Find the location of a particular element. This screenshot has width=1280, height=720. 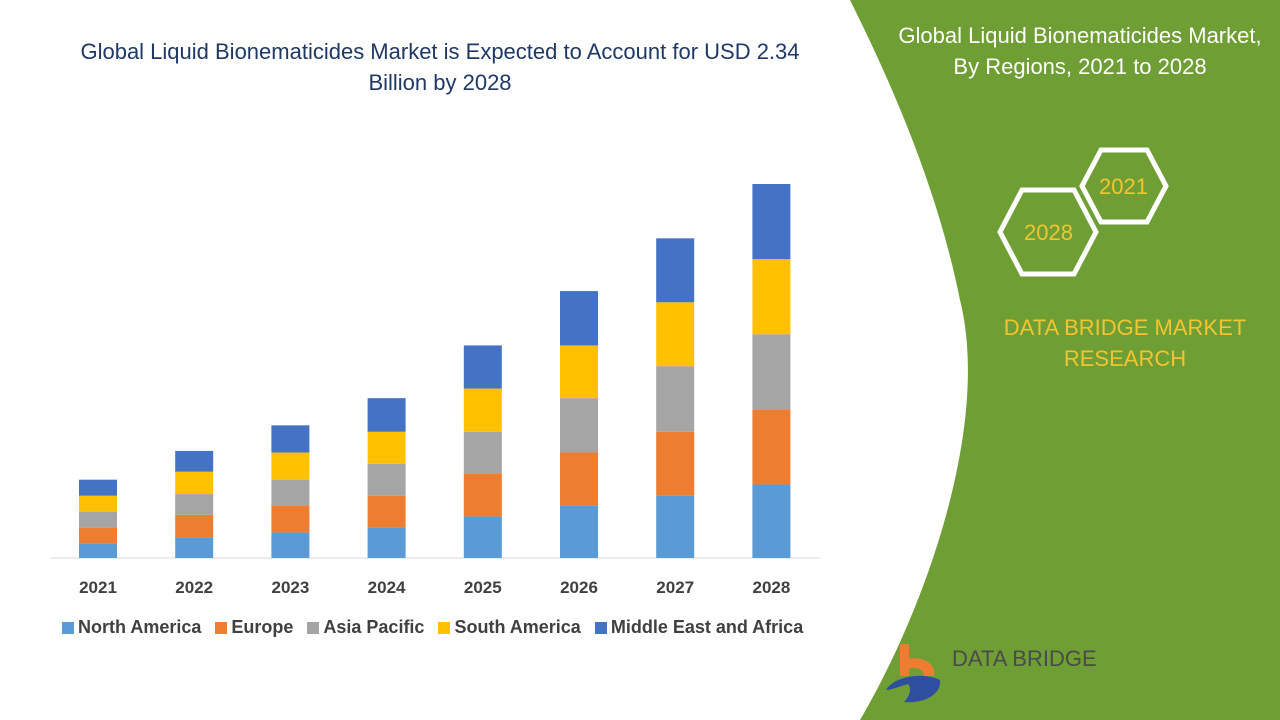

bar-segment-2021-south-america is located at coordinates (98, 503).